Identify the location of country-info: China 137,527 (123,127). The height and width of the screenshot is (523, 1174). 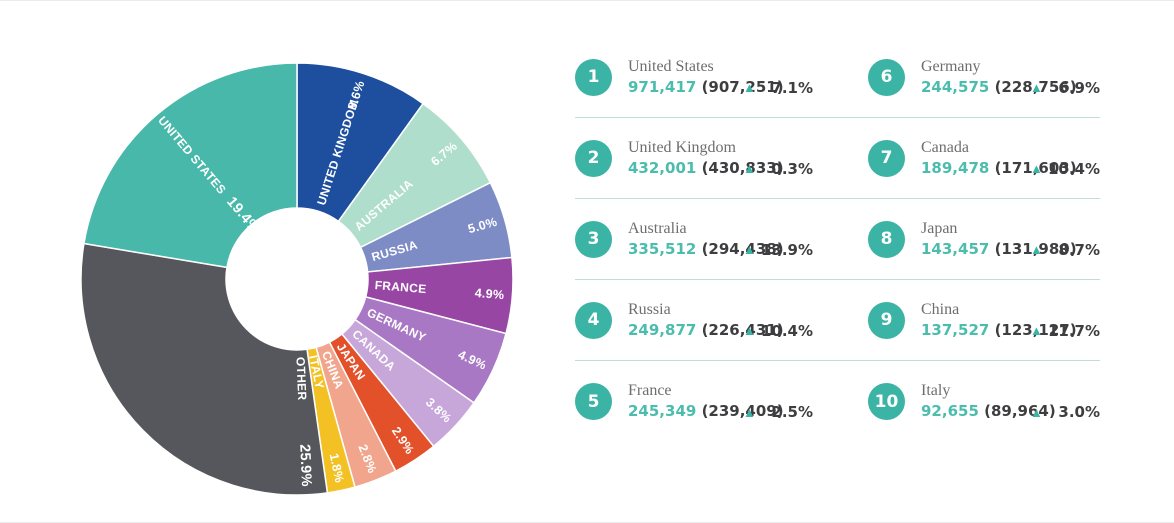
(999, 320).